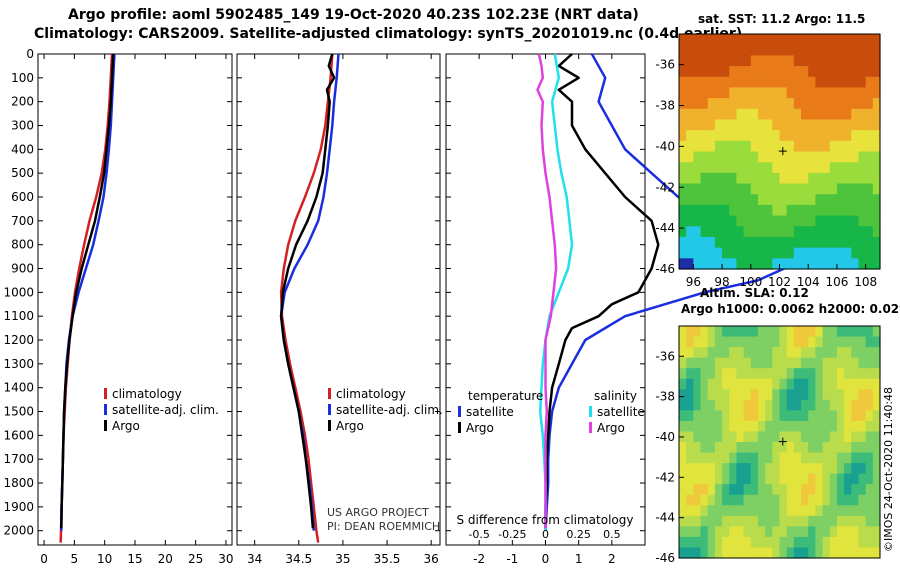  What do you see at coordinates (87, 291) in the screenshot?
I see `series-argo` at bounding box center [87, 291].